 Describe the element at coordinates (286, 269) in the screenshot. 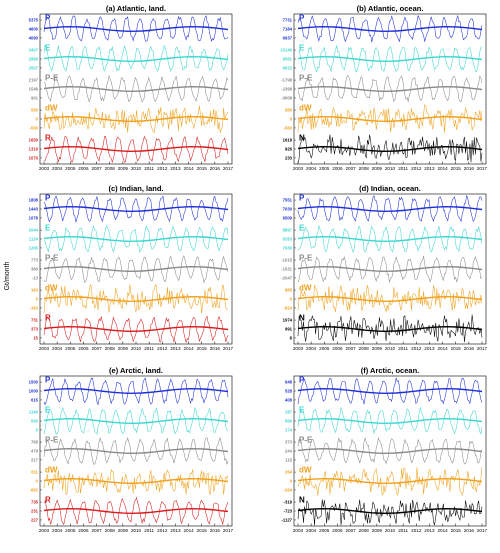

I see `y-tick-label: -1531` at that location.